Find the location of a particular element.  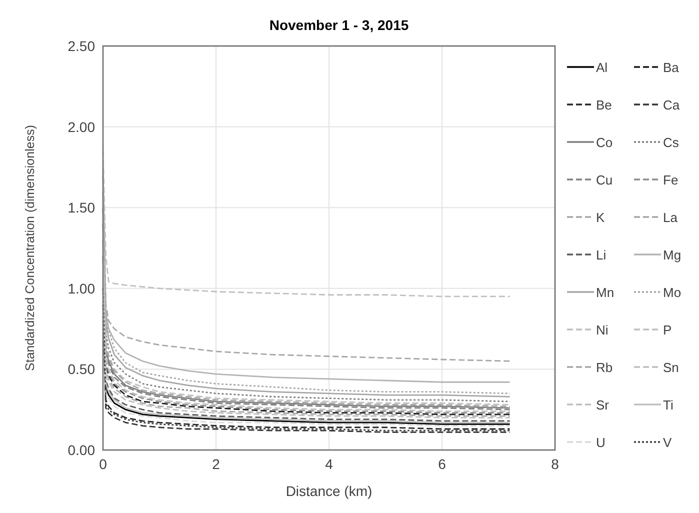

legend-label: Ni is located at coordinates (602, 330).